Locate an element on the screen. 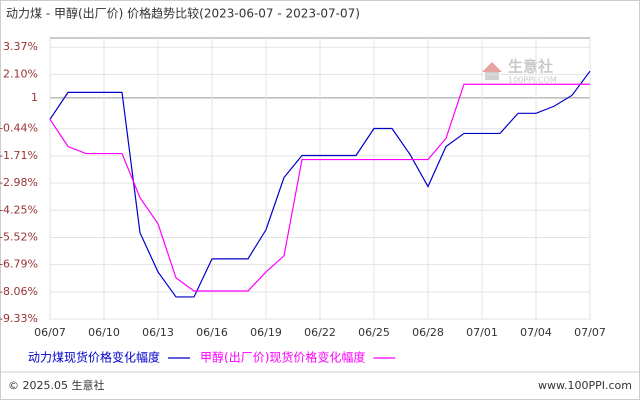  watermark: 生意社 100PPI.COM is located at coordinates (519, 71).